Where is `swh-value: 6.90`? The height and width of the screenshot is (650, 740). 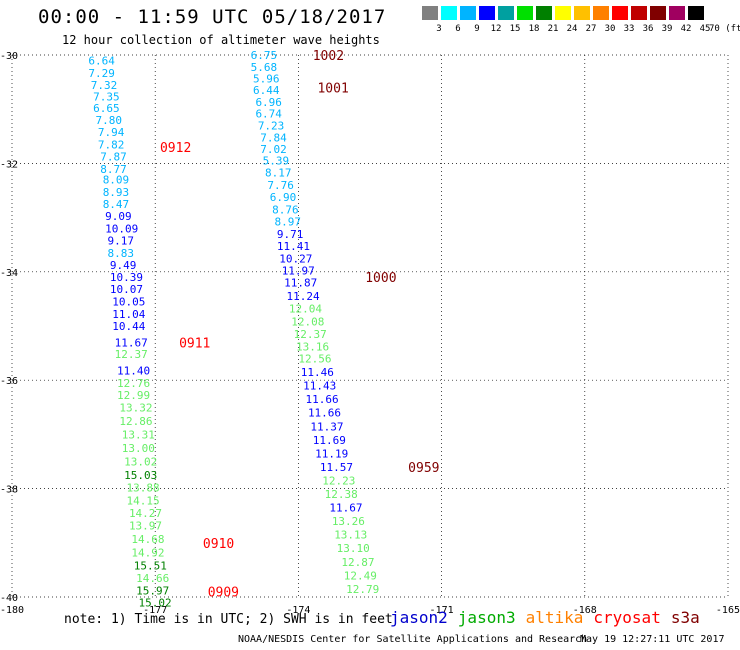
swh-value: 6.90 is located at coordinates (283, 197).